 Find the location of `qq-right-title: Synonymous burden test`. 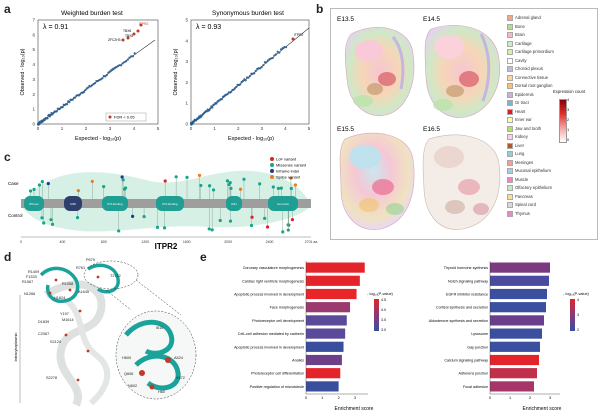

qq-right-title: Synonymous burden test is located at coordinates (248, 13).